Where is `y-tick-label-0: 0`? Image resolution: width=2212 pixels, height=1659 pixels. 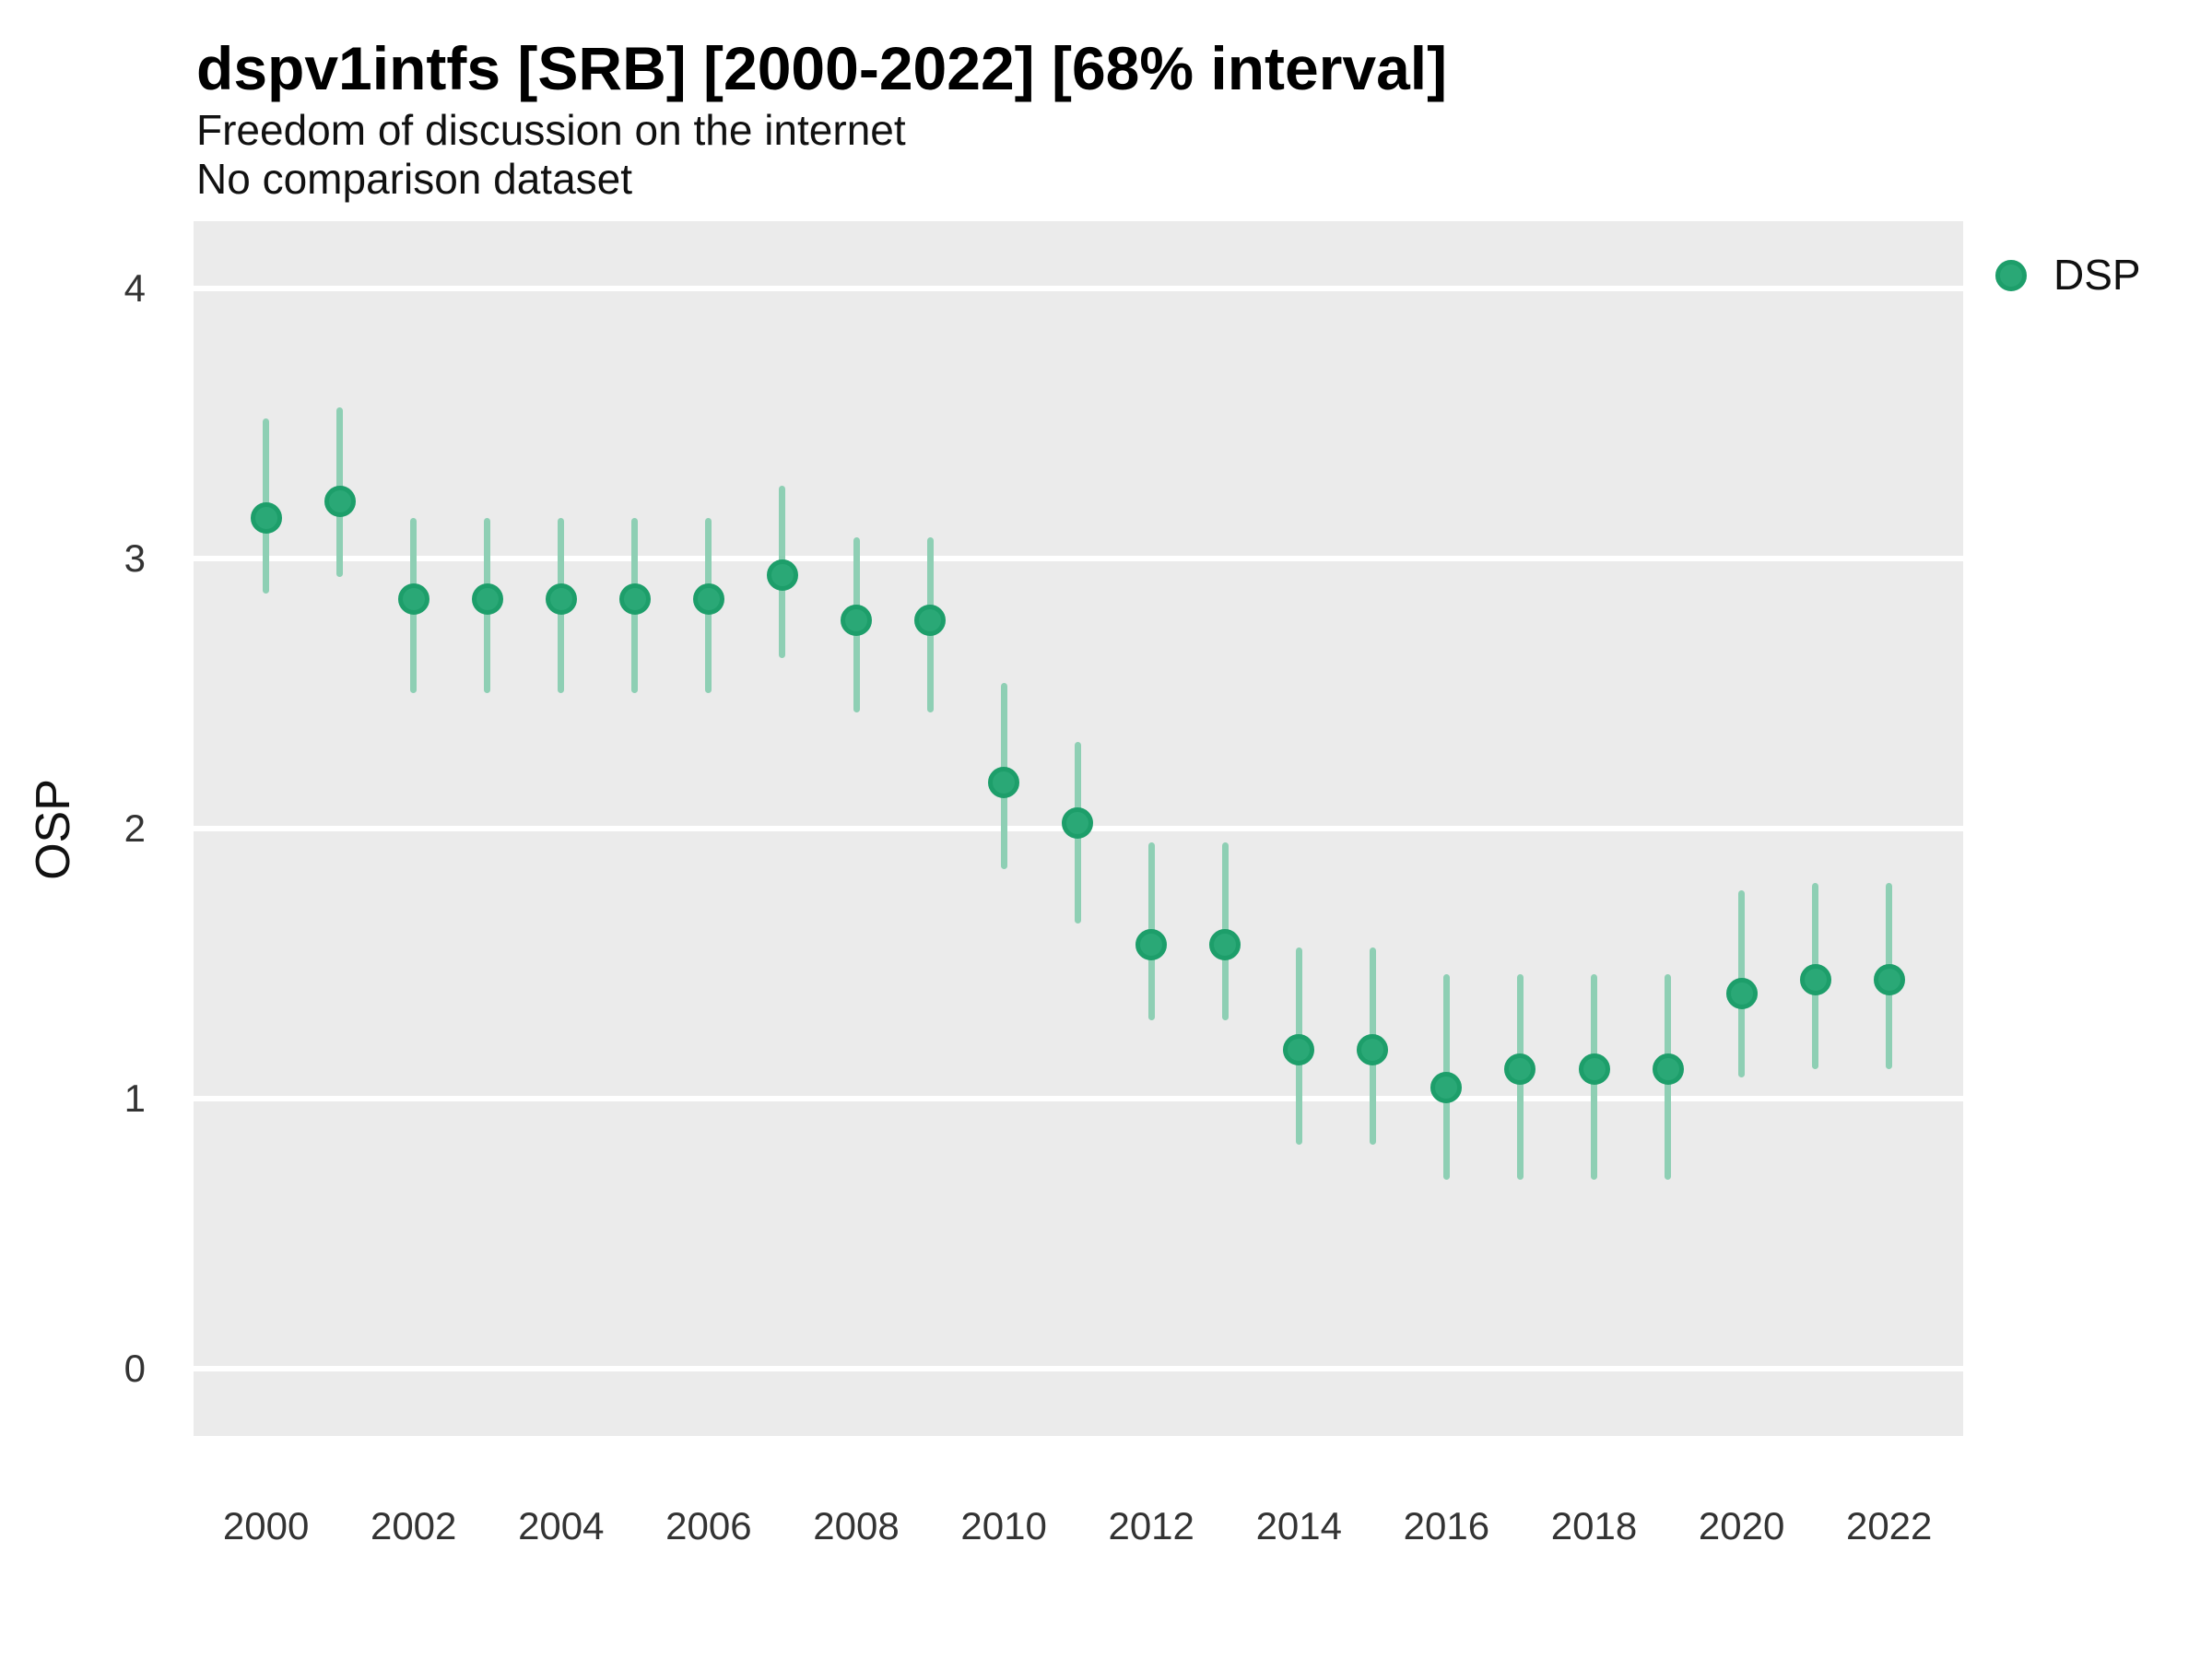 y-tick-label-0: 0 is located at coordinates (135, 1368).